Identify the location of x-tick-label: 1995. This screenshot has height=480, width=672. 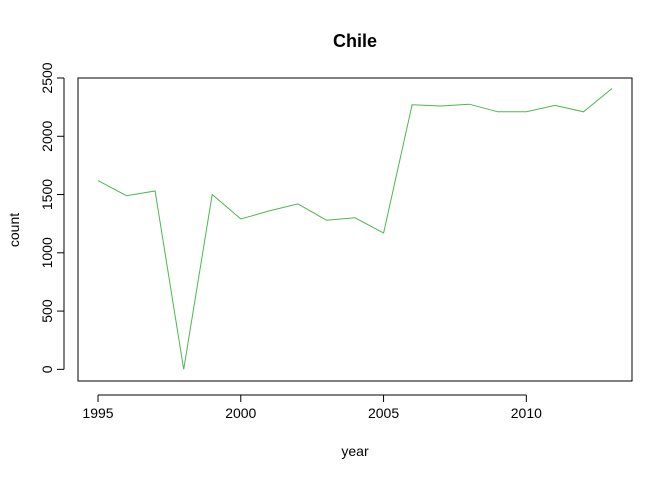
(97, 413).